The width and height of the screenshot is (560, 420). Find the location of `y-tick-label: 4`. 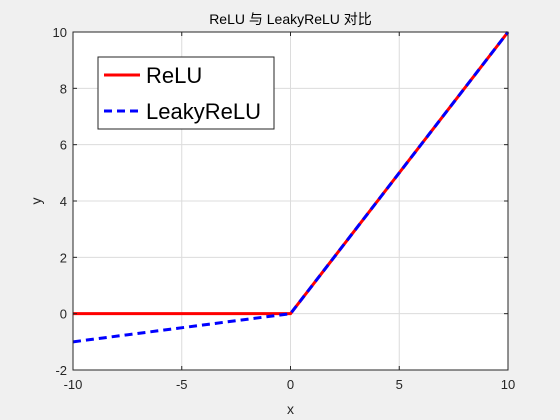

y-tick-label: 4 is located at coordinates (63, 201).